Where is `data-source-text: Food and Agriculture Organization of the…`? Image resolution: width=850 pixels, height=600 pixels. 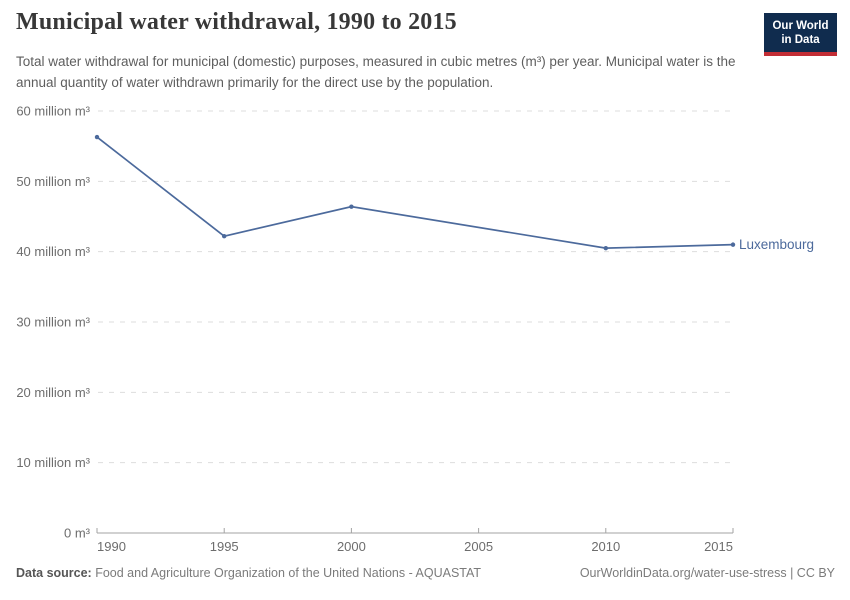 data-source-text: Food and Agriculture Organization of the… is located at coordinates (286, 573).